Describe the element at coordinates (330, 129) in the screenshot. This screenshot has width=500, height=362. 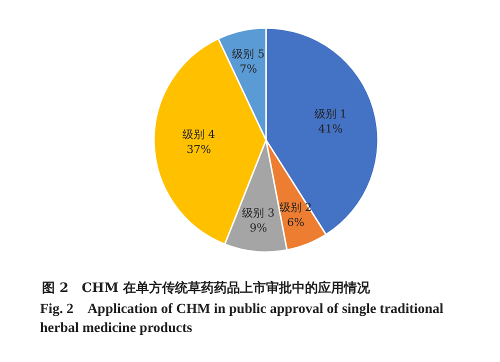
I see `data-label: 41%` at that location.